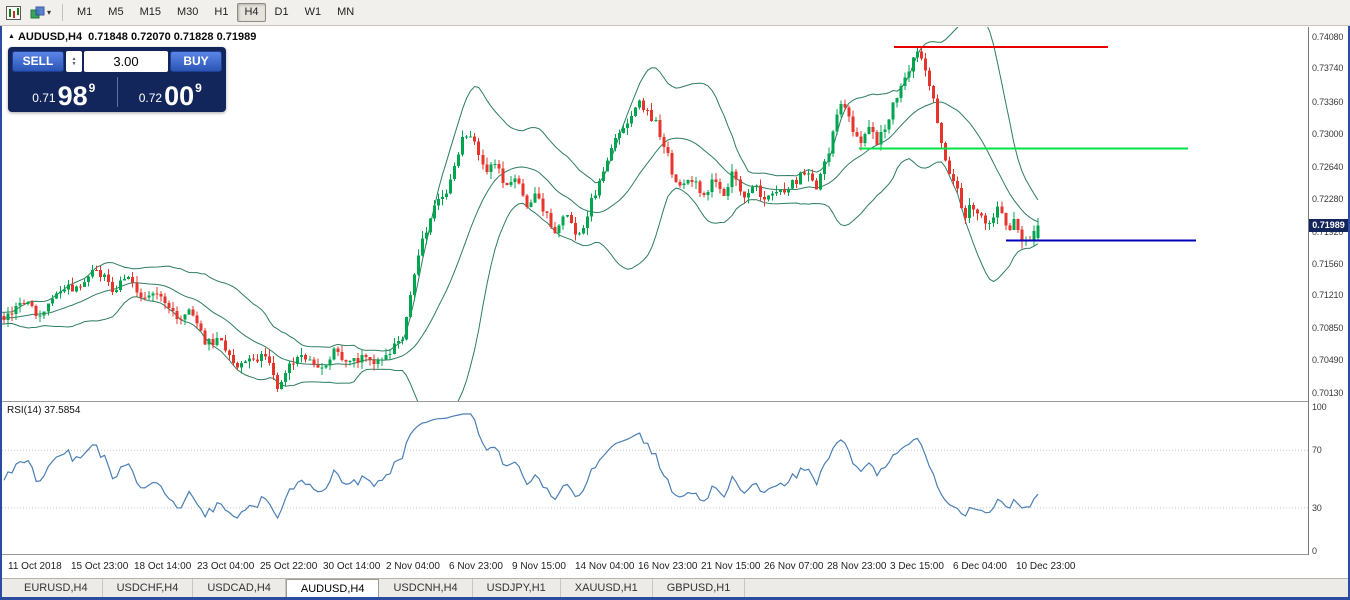  I want to click on time-label: 25 Oct 22:00, so click(289, 566).